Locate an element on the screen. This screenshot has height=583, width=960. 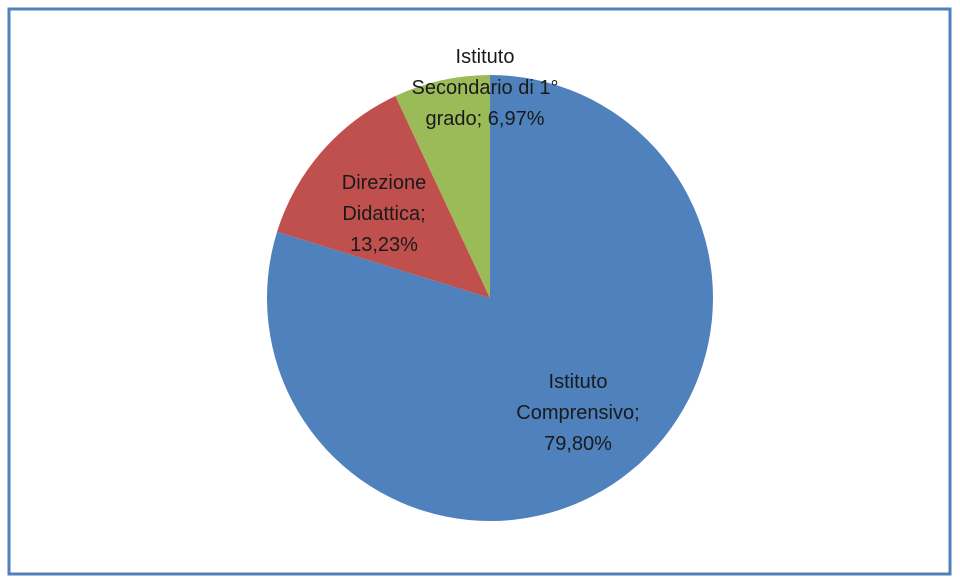
data-label: Istituto Comprensivo; 79,80% is located at coordinates (578, 413).